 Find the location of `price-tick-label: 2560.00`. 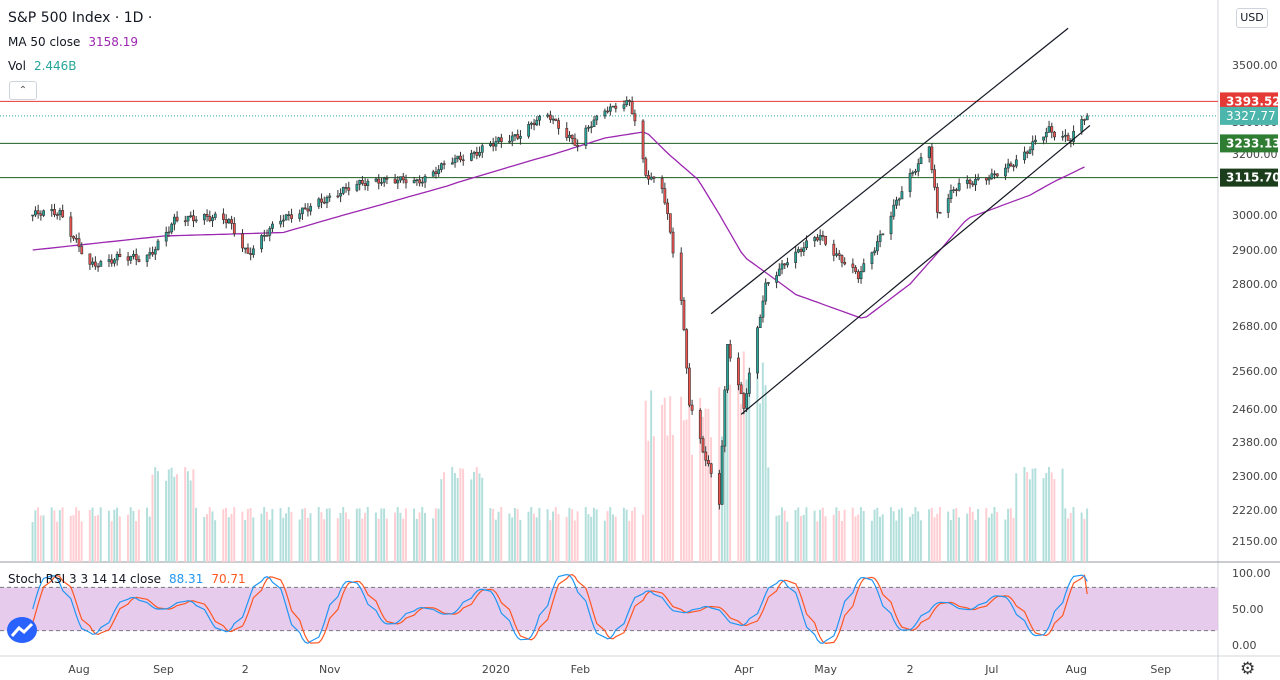

price-tick-label: 2560.00 is located at coordinates (1255, 371).